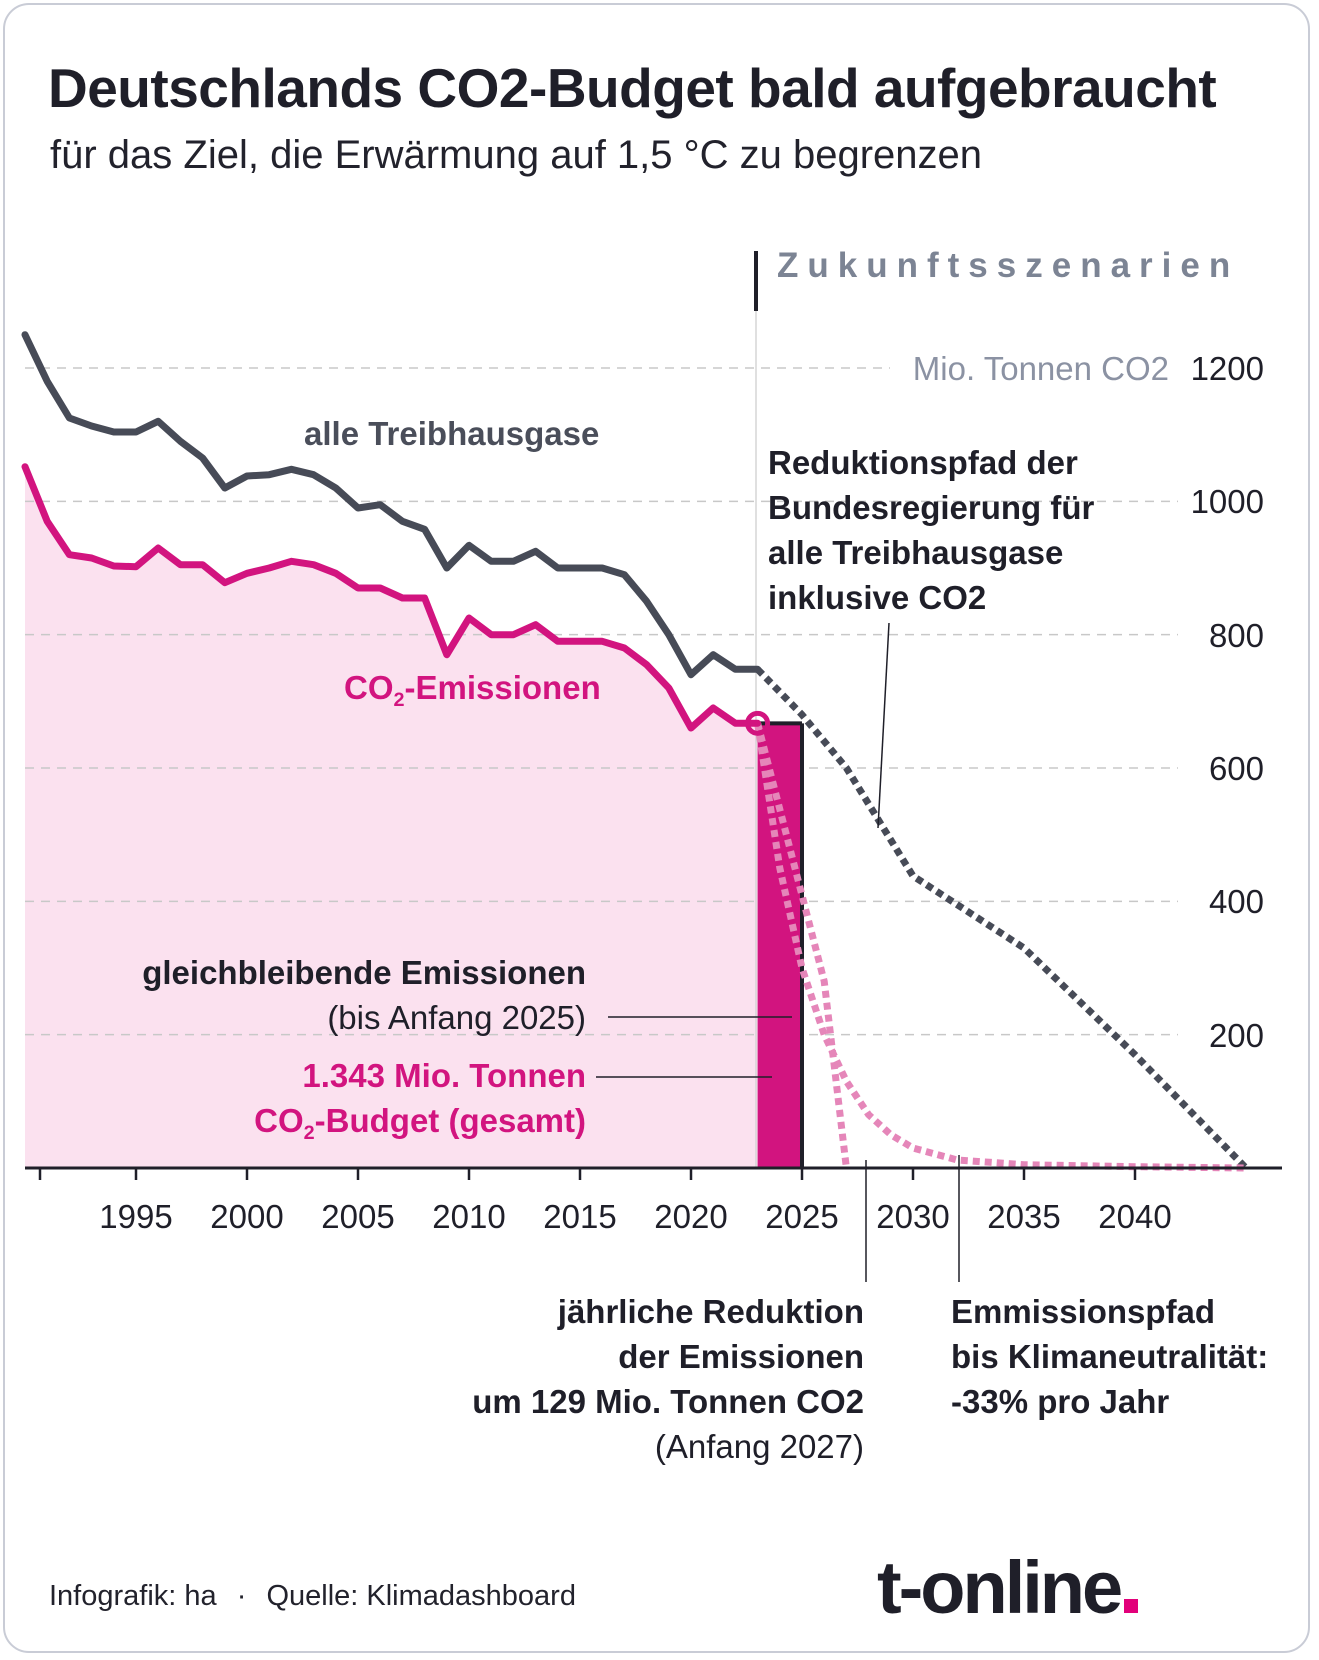  Describe the element at coordinates (1024, 1216) in the screenshot. I see `x-tick-label-2035: 2035` at that location.